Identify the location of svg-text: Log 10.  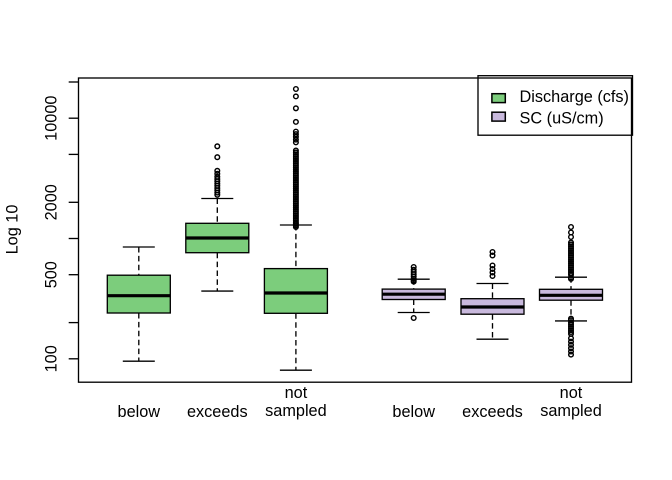
(13, 230).